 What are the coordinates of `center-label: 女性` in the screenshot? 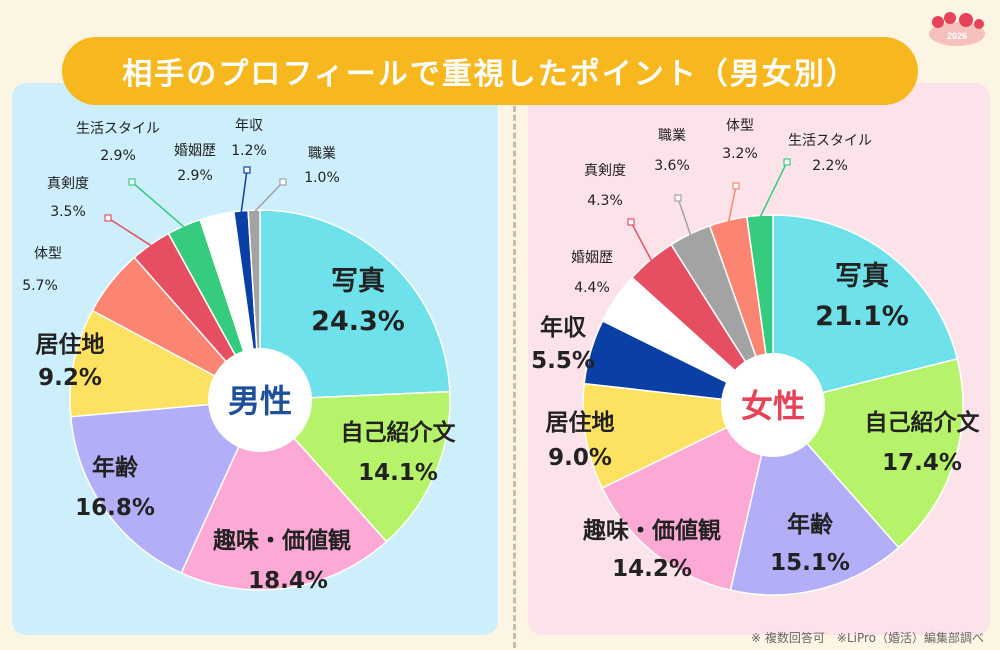 It's located at (773, 406).